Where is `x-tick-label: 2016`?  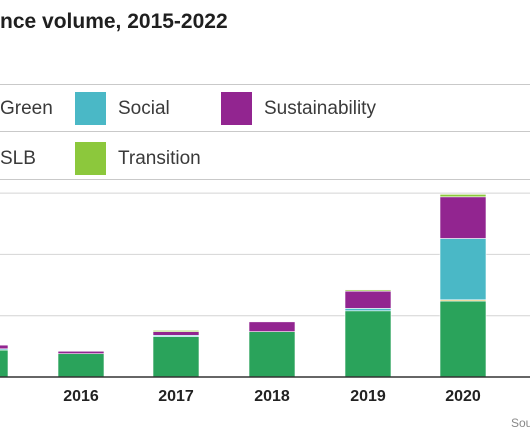 x-tick-label: 2016 is located at coordinates (81, 396).